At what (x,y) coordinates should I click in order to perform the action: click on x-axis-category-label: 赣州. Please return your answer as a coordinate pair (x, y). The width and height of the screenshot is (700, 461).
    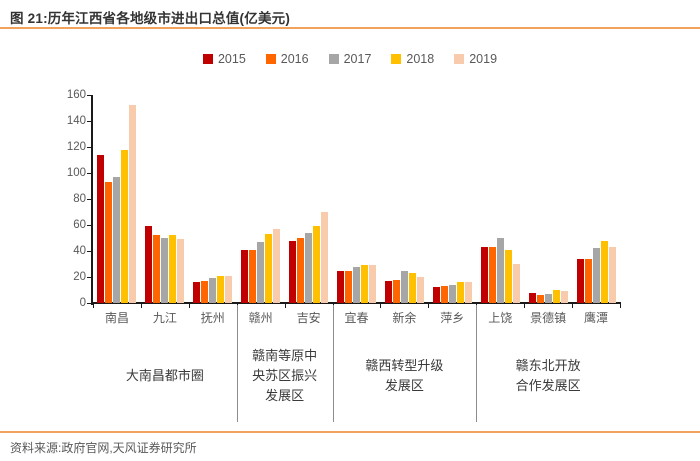
    Looking at the image, I should click on (260, 318).